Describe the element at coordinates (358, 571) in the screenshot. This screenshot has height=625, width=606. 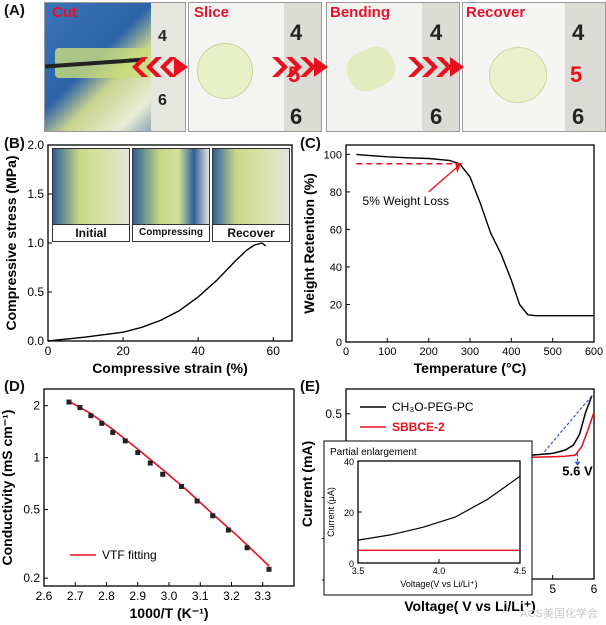
I see `x-tick-label: 3.5` at that location.